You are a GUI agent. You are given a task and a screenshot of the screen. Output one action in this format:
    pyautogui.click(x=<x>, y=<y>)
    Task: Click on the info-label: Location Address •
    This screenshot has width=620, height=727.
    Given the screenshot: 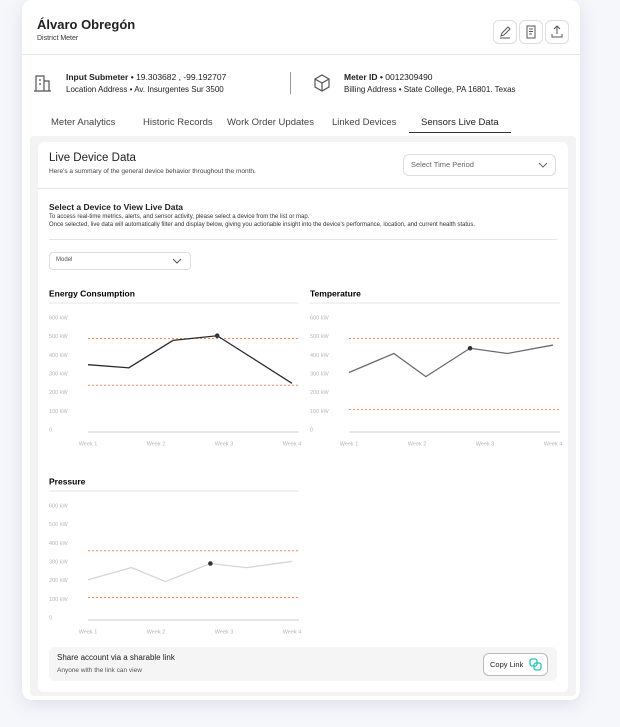 What is the action you would take?
    pyautogui.click(x=99, y=89)
    